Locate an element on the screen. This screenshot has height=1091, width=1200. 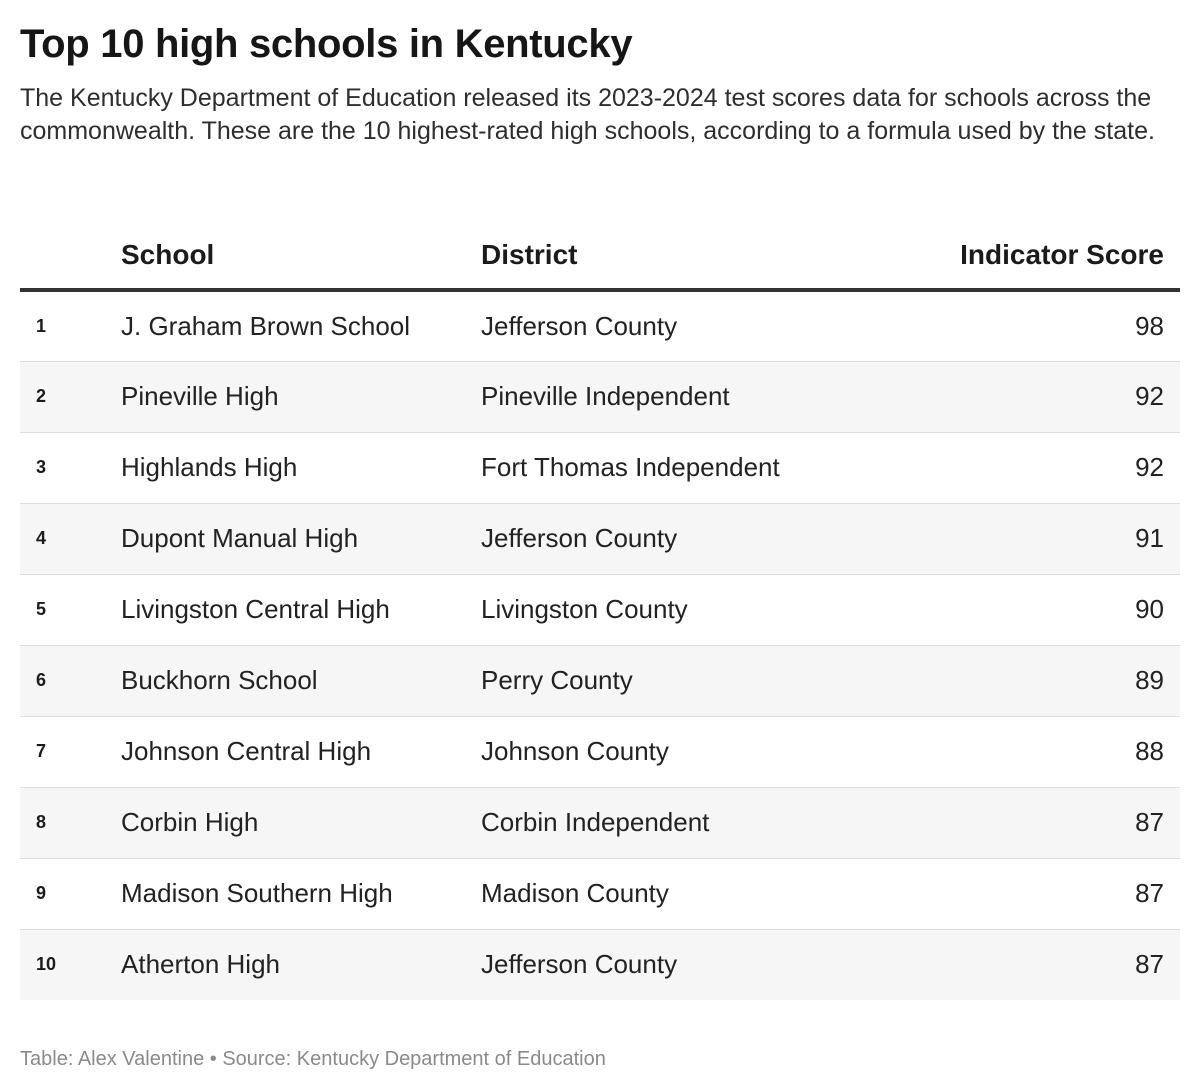
rank-cell: 3 is located at coordinates (70, 468).